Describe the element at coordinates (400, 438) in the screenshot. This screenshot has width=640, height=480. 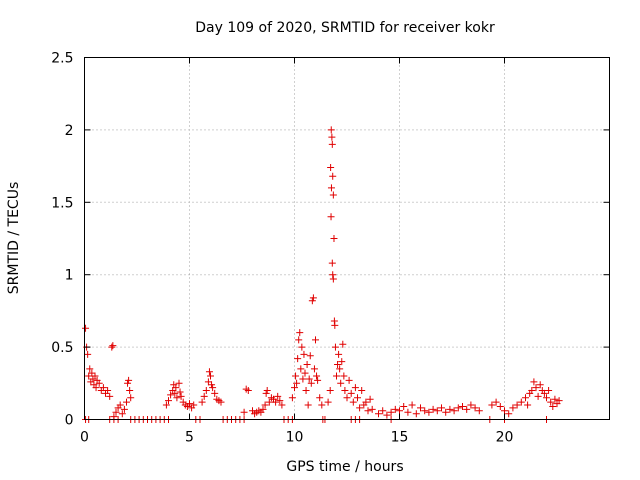
I see `x-tick-label: 15` at that location.